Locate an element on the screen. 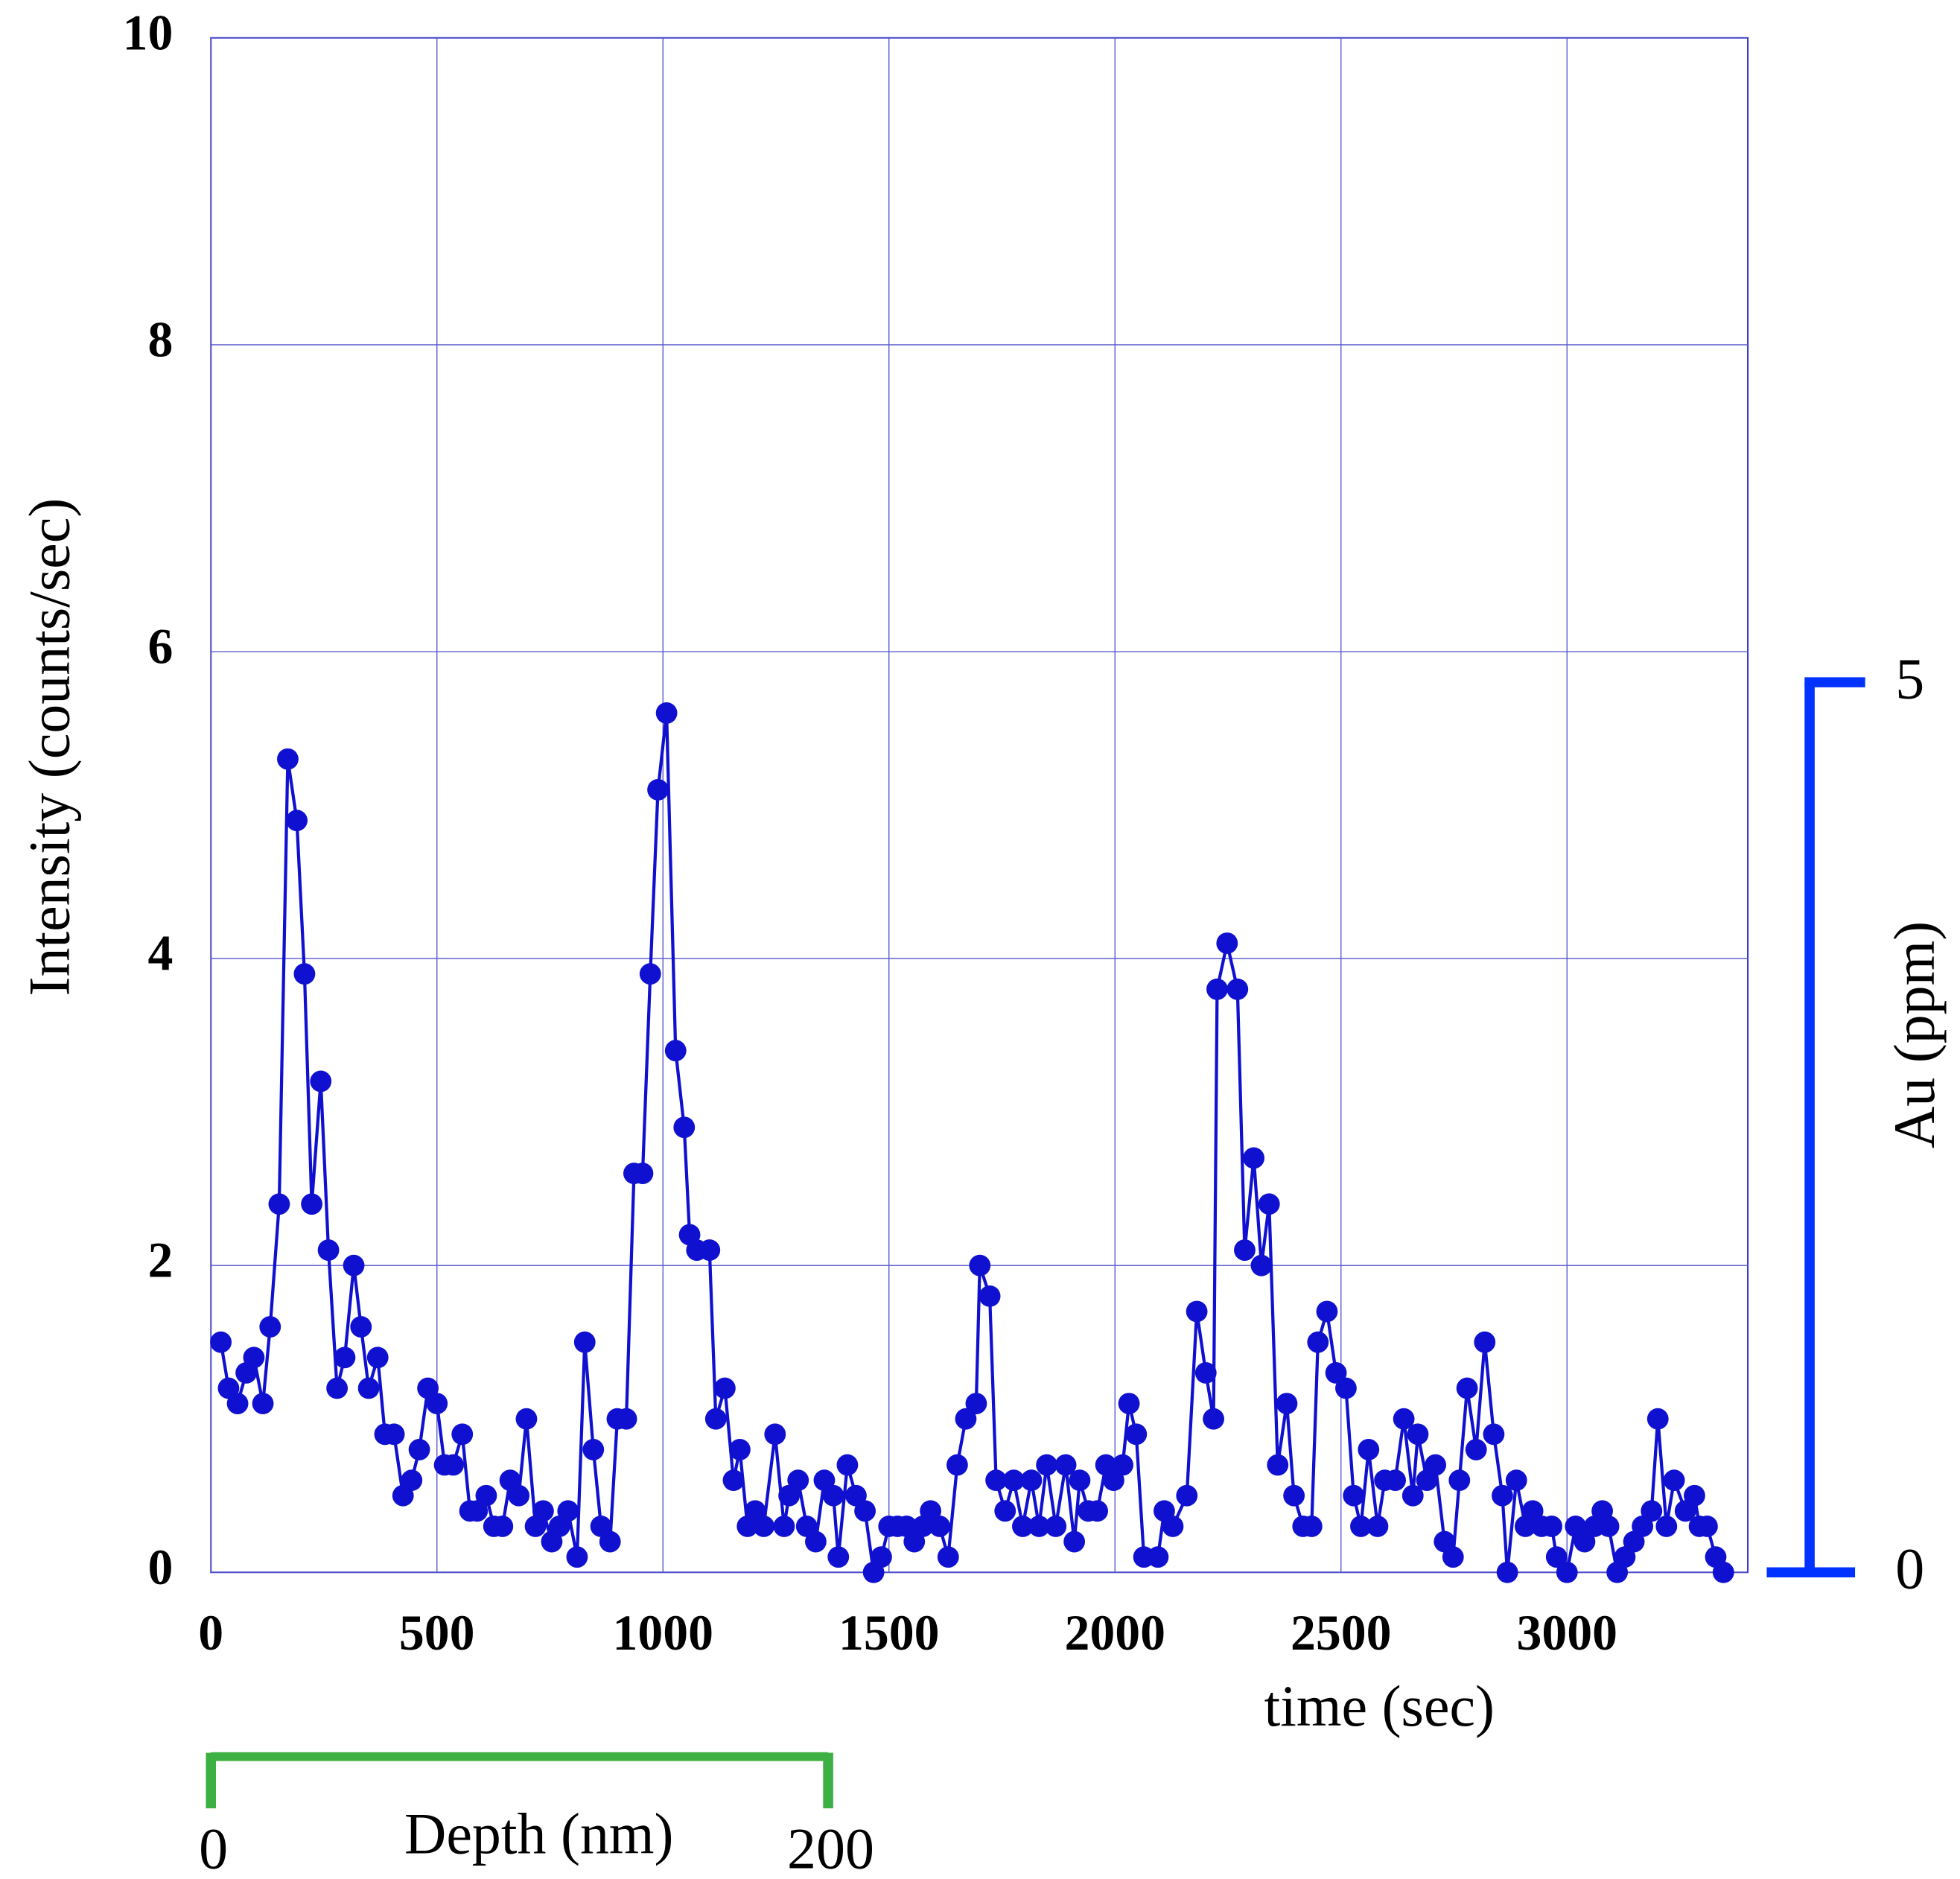  x-tick-label: 2500 is located at coordinates (1341, 1633).